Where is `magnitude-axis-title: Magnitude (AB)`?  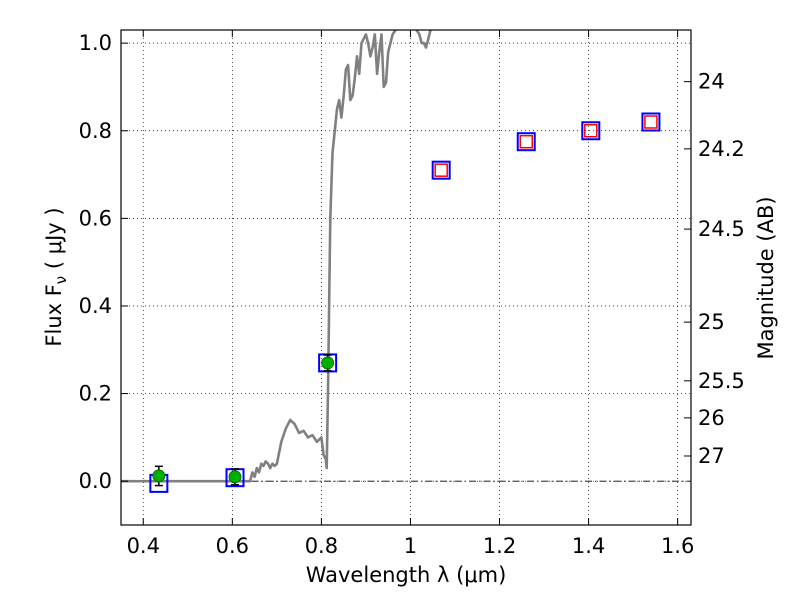
magnitude-axis-title: Magnitude (AB) is located at coordinates (766, 277).